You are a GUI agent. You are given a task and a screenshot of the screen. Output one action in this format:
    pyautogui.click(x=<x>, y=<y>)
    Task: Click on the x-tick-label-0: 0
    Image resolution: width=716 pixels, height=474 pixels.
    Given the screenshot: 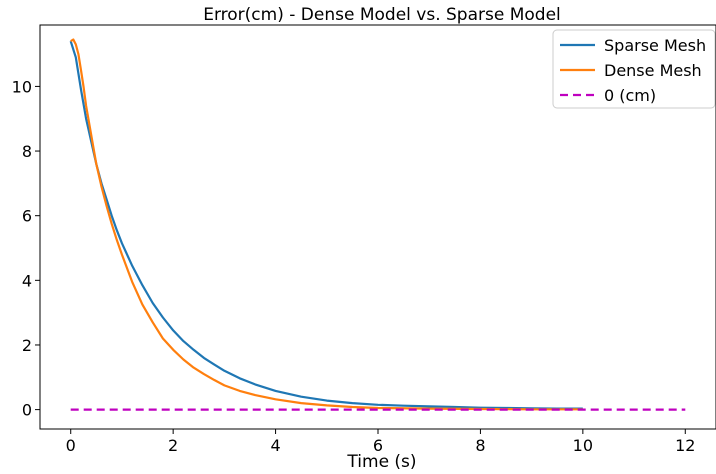 What is the action you would take?
    pyautogui.click(x=71, y=445)
    